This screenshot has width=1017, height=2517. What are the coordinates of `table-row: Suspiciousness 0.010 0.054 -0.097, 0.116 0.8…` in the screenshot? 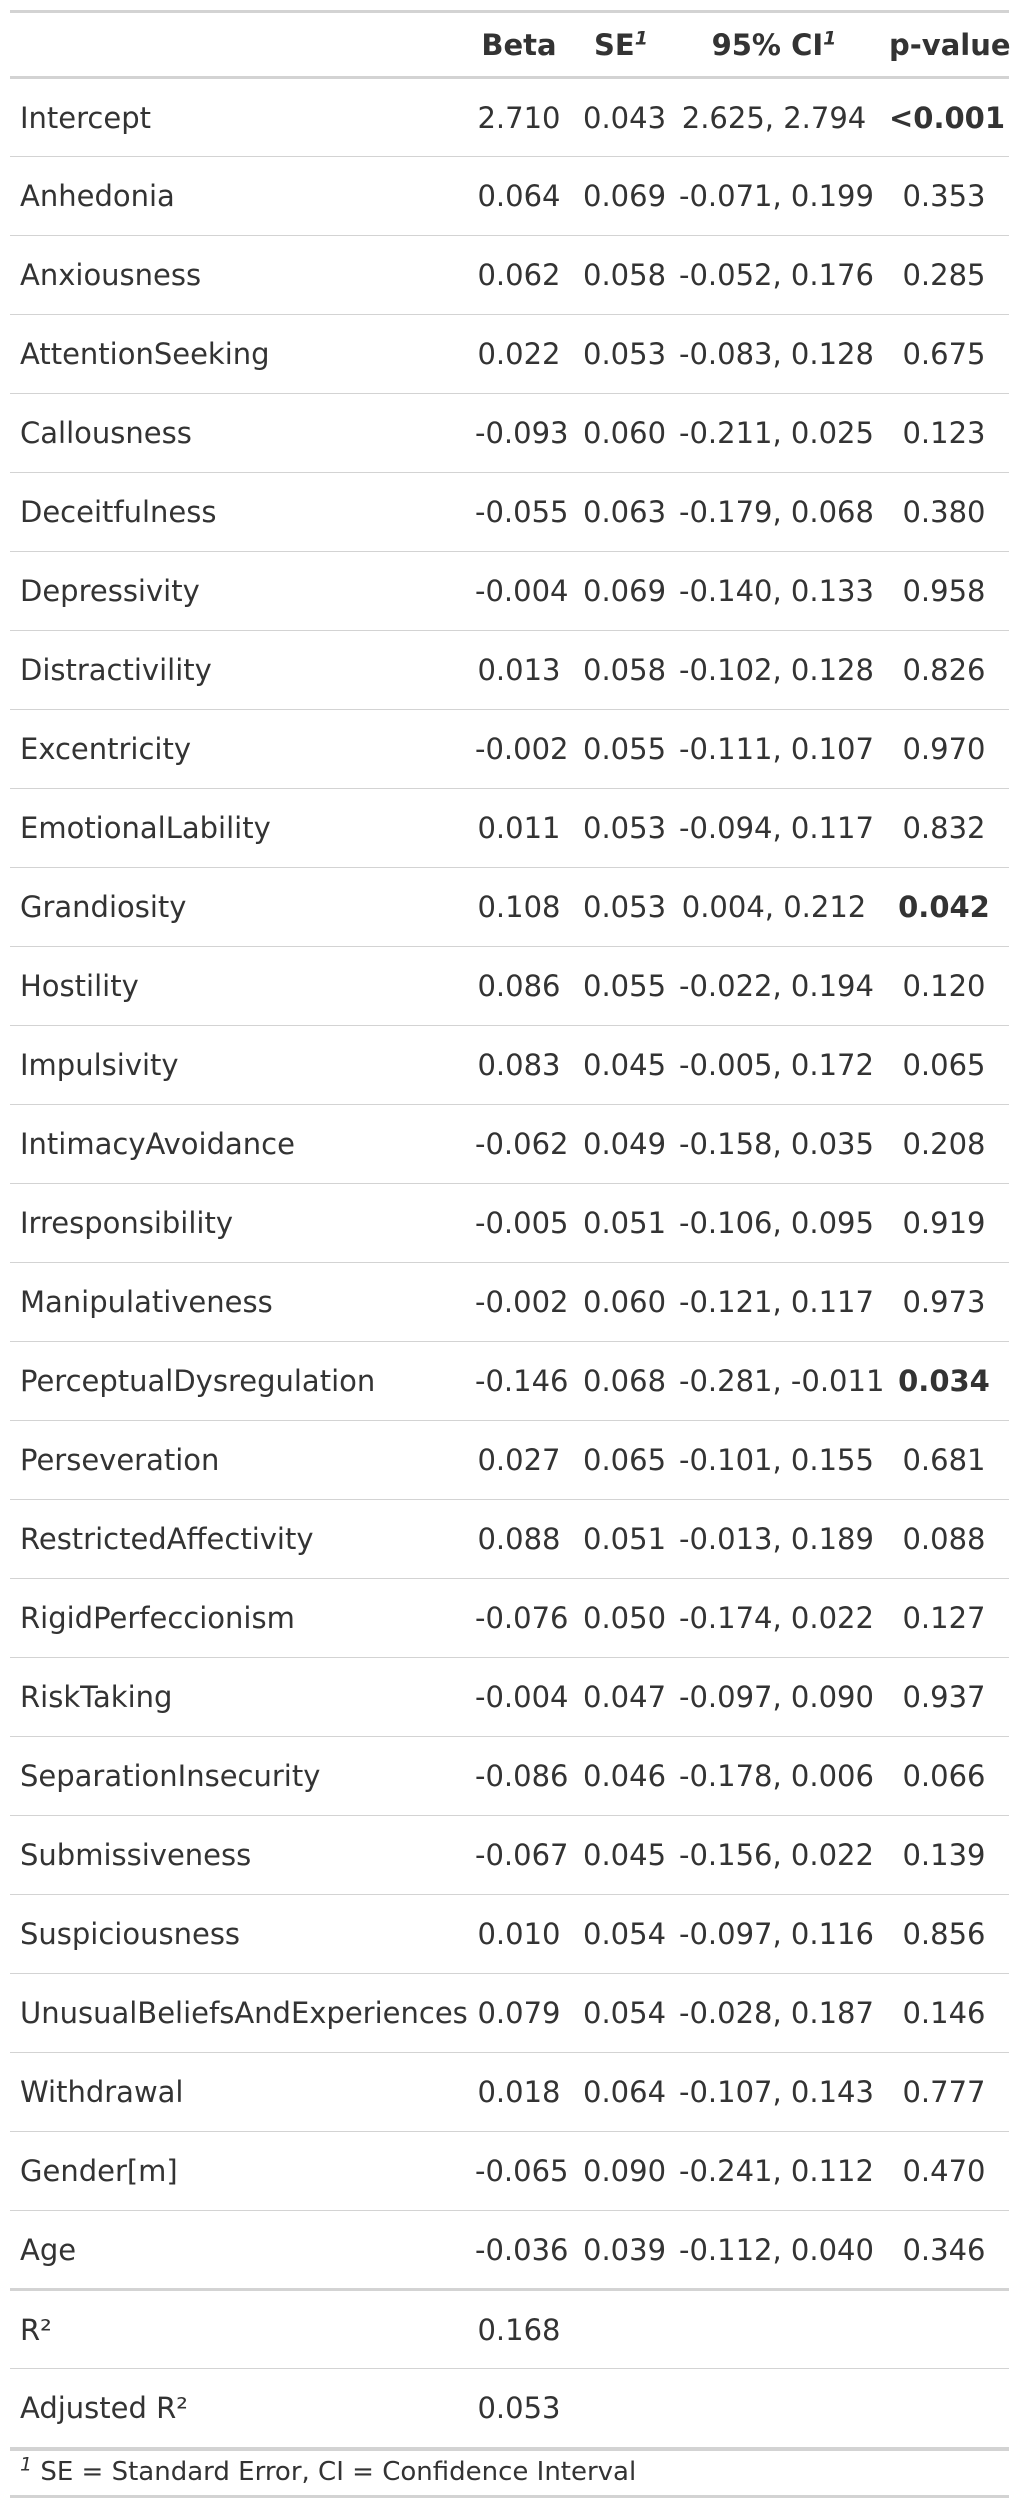 It's located at (509, 1934).